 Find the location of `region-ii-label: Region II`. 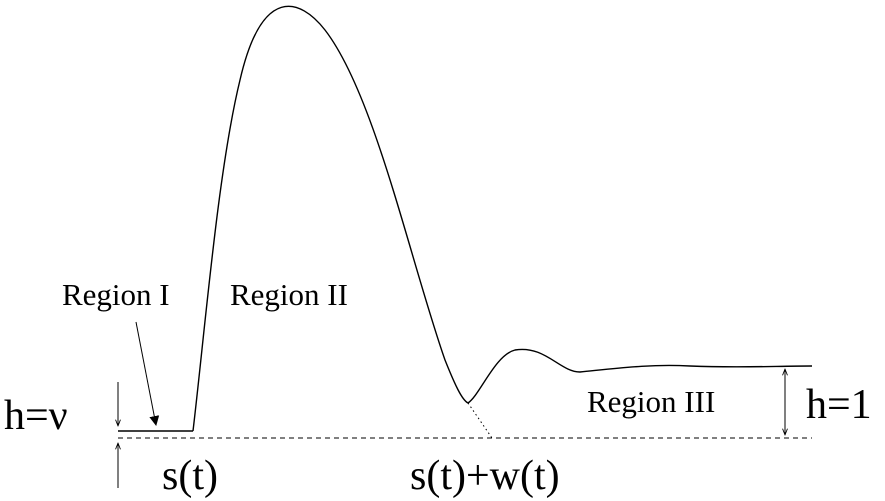

region-ii-label: Region II is located at coordinates (289, 294).